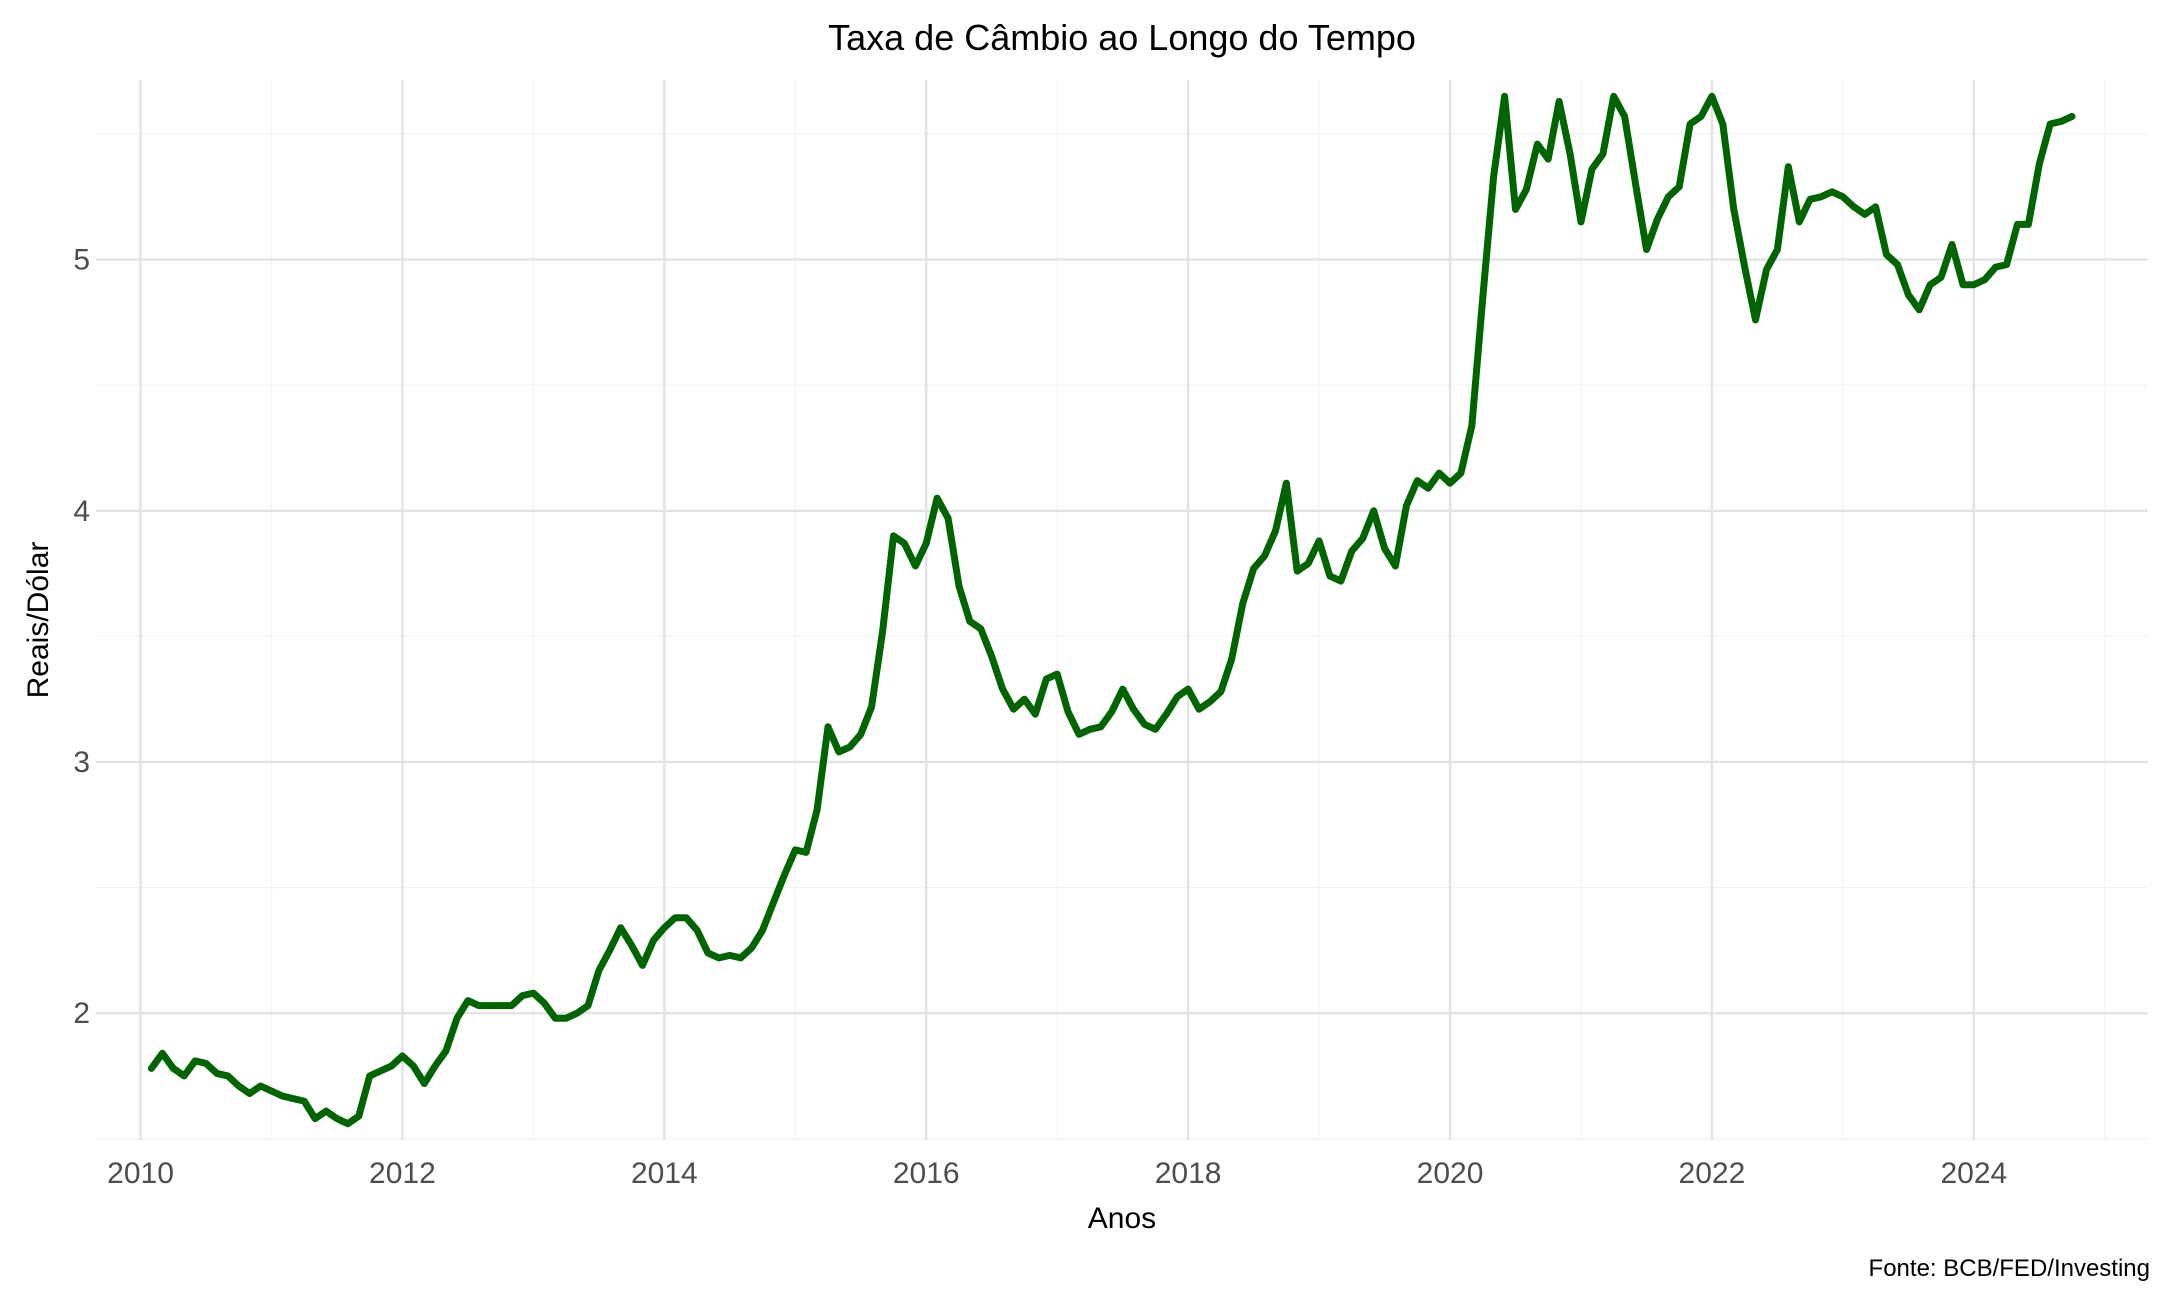  What do you see at coordinates (1122, 1218) in the screenshot?
I see `x-axis-title: Anos` at bounding box center [1122, 1218].